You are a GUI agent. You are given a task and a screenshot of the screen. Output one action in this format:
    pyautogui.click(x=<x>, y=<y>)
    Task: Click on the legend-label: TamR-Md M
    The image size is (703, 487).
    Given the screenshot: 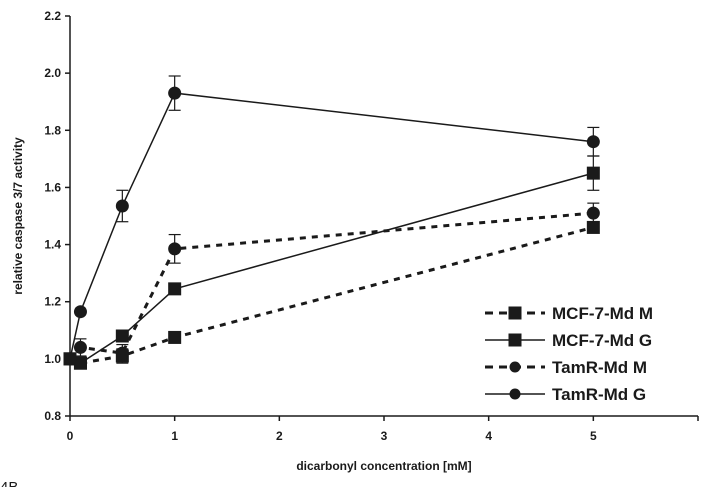 What is the action you would take?
    pyautogui.click(x=599, y=367)
    